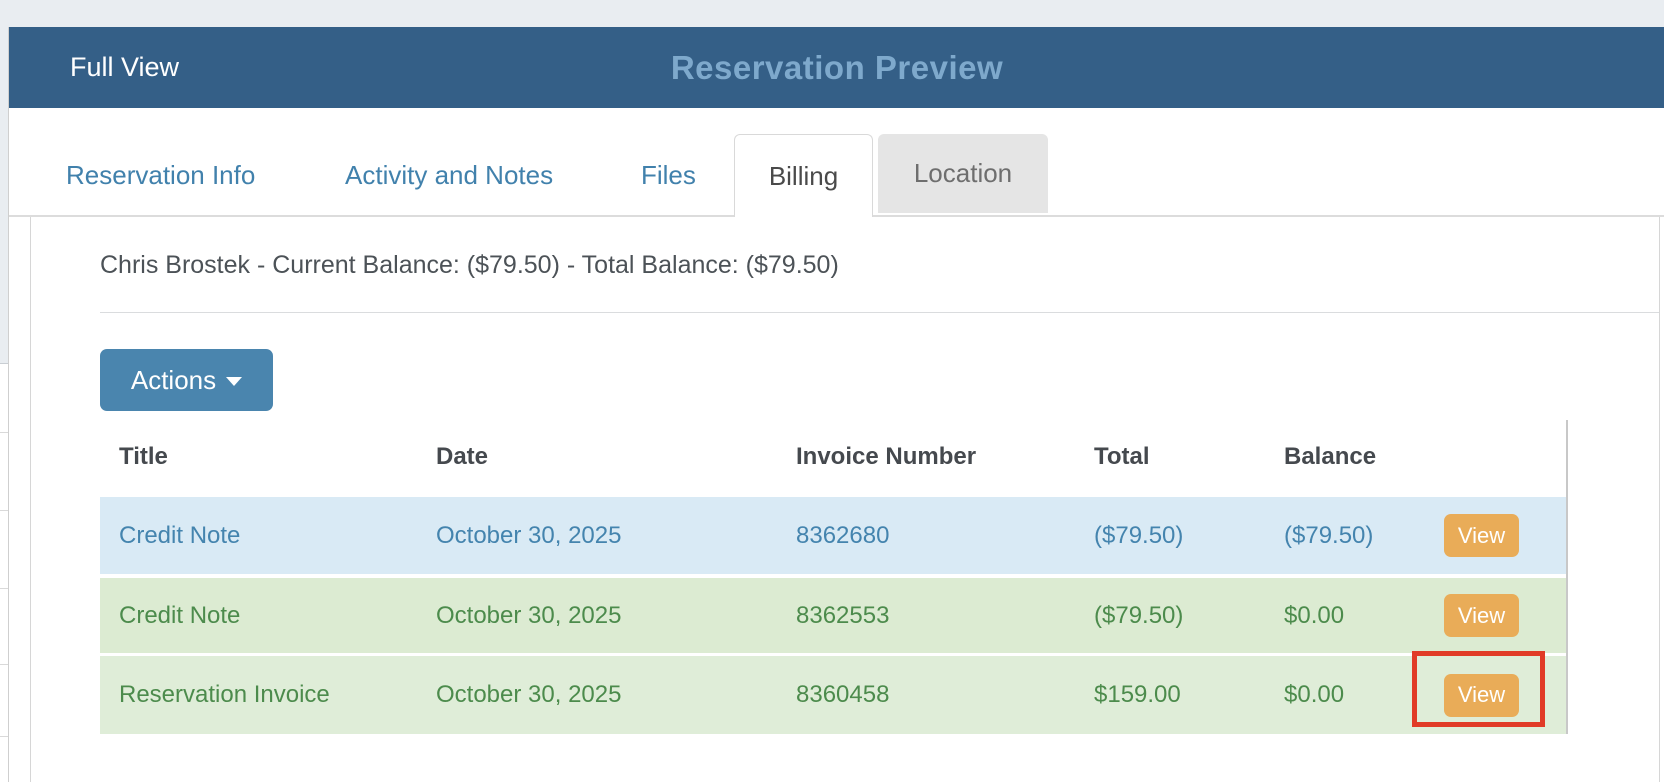 Image resolution: width=1664 pixels, height=782 pixels. I want to click on table-header-row: Title Date Invoice Number Total Balance, so click(833, 456).